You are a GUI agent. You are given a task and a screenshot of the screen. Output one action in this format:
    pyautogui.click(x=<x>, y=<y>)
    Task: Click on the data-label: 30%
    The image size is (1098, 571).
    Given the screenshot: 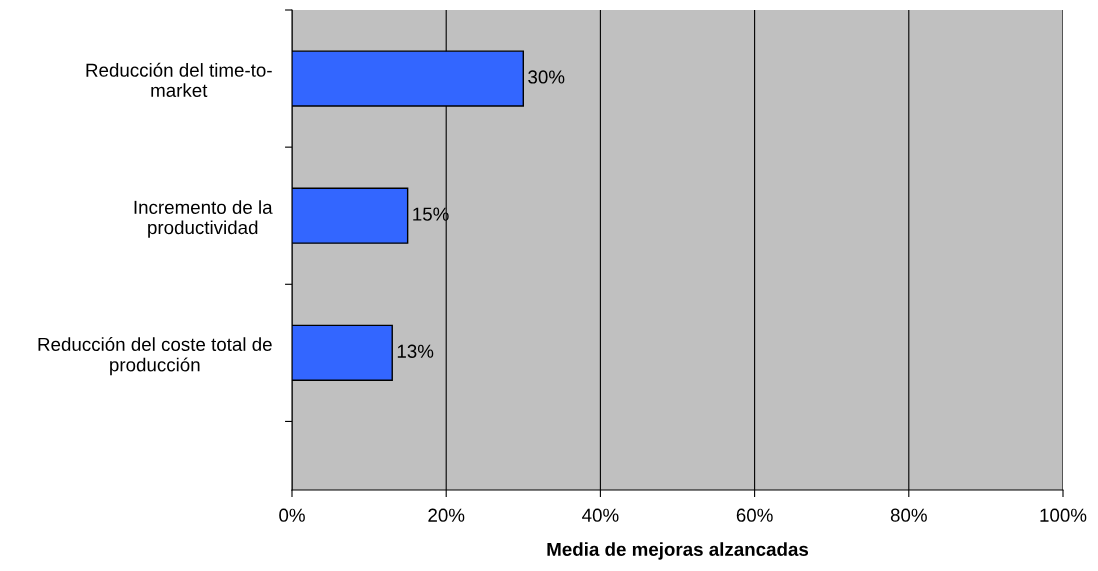 What is the action you would take?
    pyautogui.click(x=546, y=77)
    